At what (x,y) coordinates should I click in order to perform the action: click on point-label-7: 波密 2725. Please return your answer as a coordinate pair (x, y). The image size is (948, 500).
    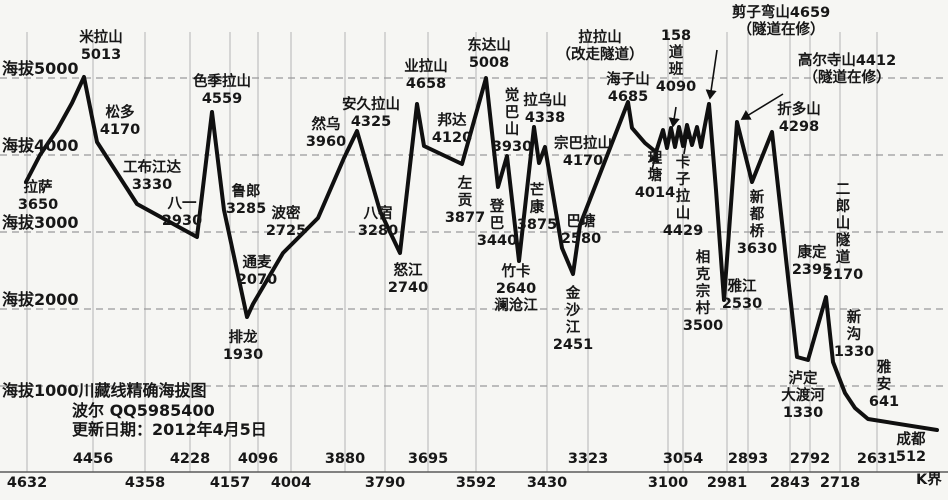
    Looking at the image, I should click on (286, 222).